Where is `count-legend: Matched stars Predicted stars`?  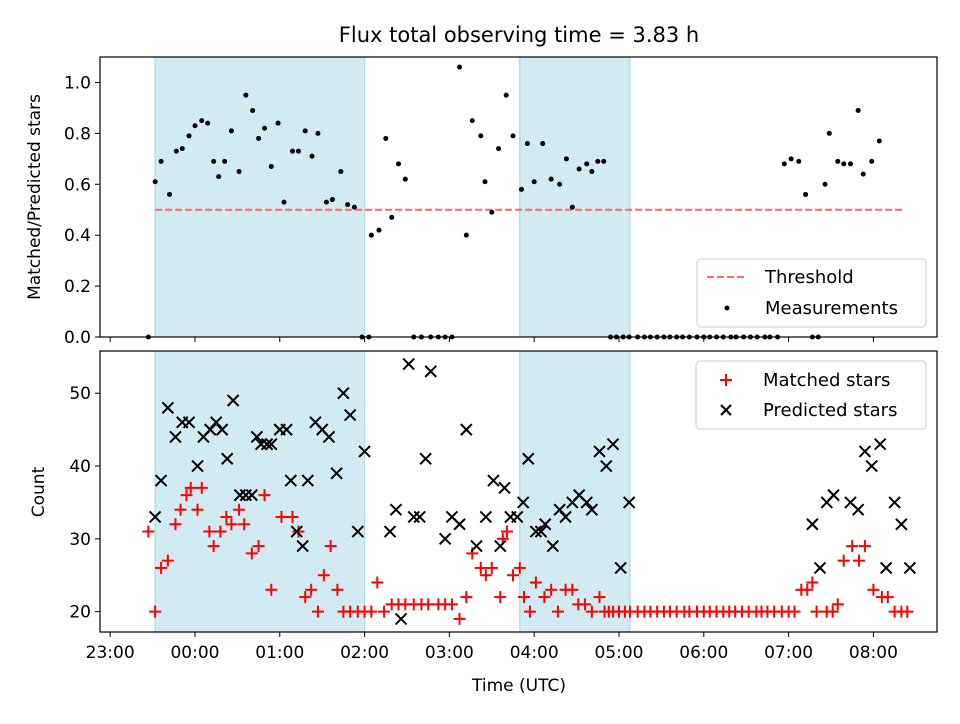
count-legend: Matched stars Predicted stars is located at coordinates (811, 395).